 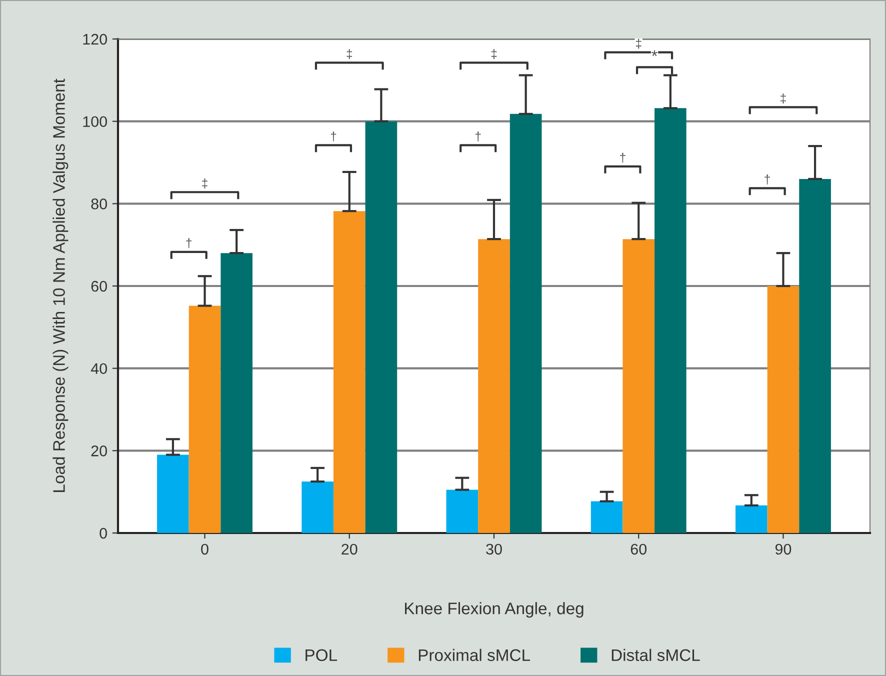 What do you see at coordinates (103, 533) in the screenshot?
I see `y-tick-label: 0` at bounding box center [103, 533].